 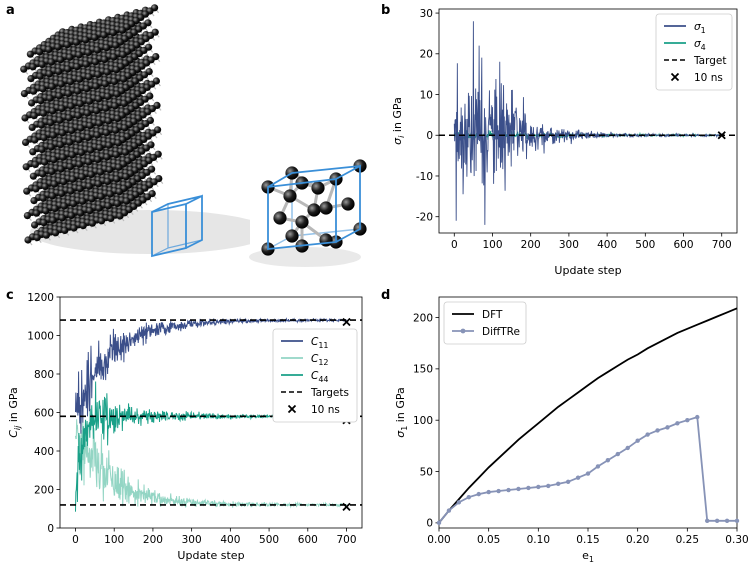 What do you see at coordinates (485, 323) in the screenshot?
I see `legend-box` at bounding box center [485, 323].